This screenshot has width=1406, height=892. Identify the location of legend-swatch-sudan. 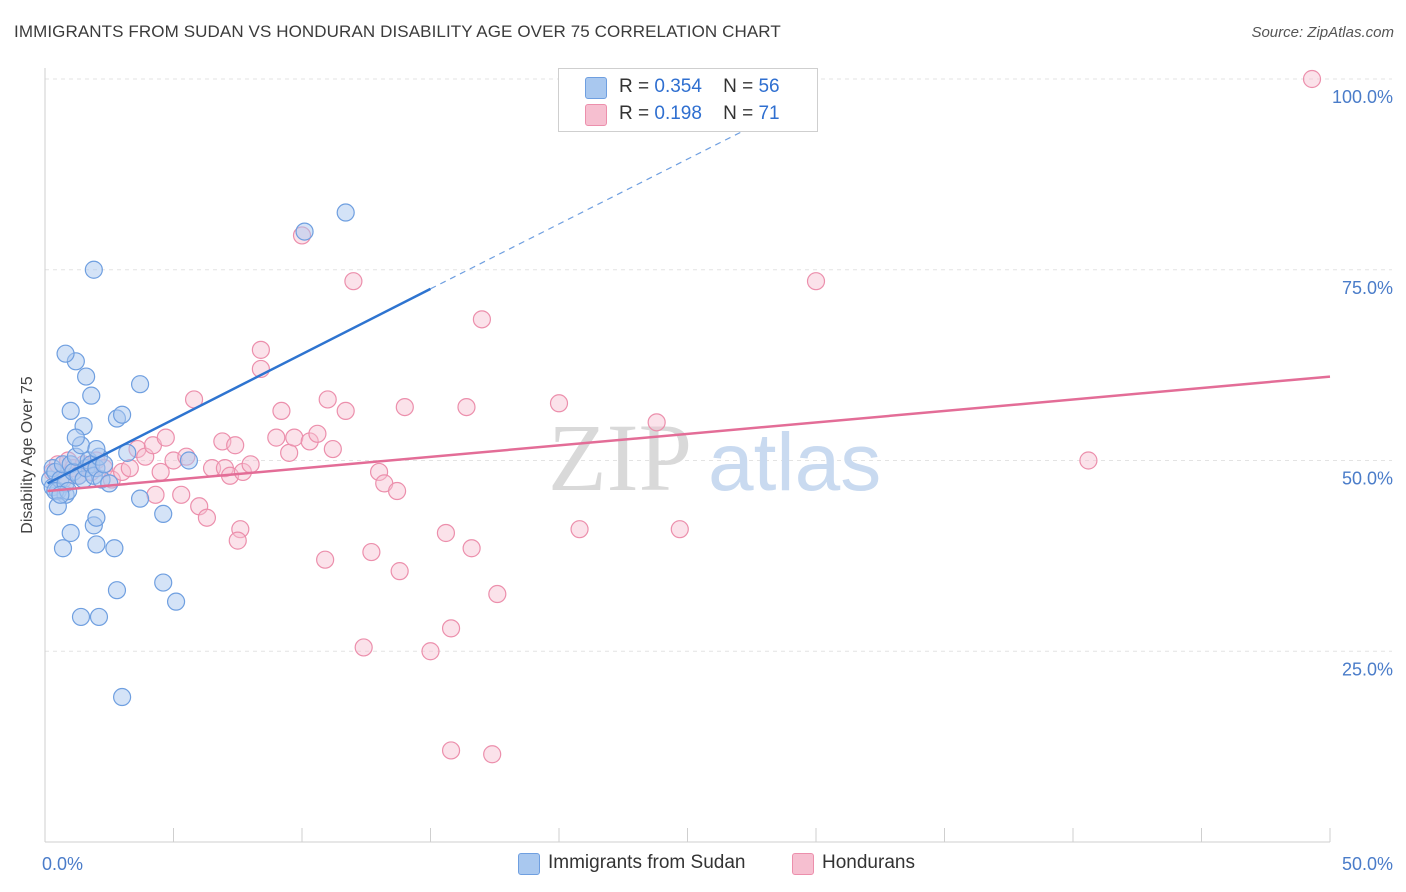
(596, 88).